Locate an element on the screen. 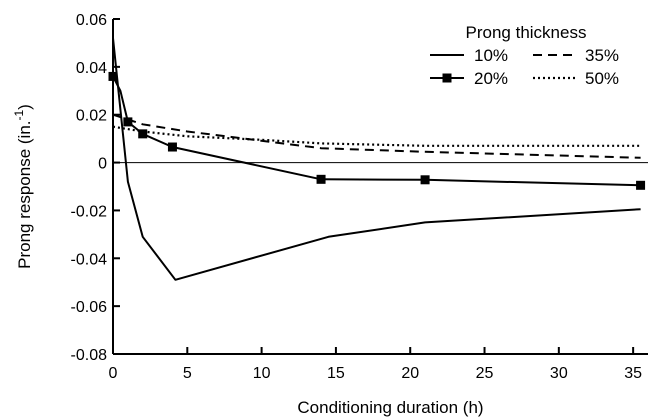 The image size is (654, 419). x-tick-label: 0 is located at coordinates (113, 373).